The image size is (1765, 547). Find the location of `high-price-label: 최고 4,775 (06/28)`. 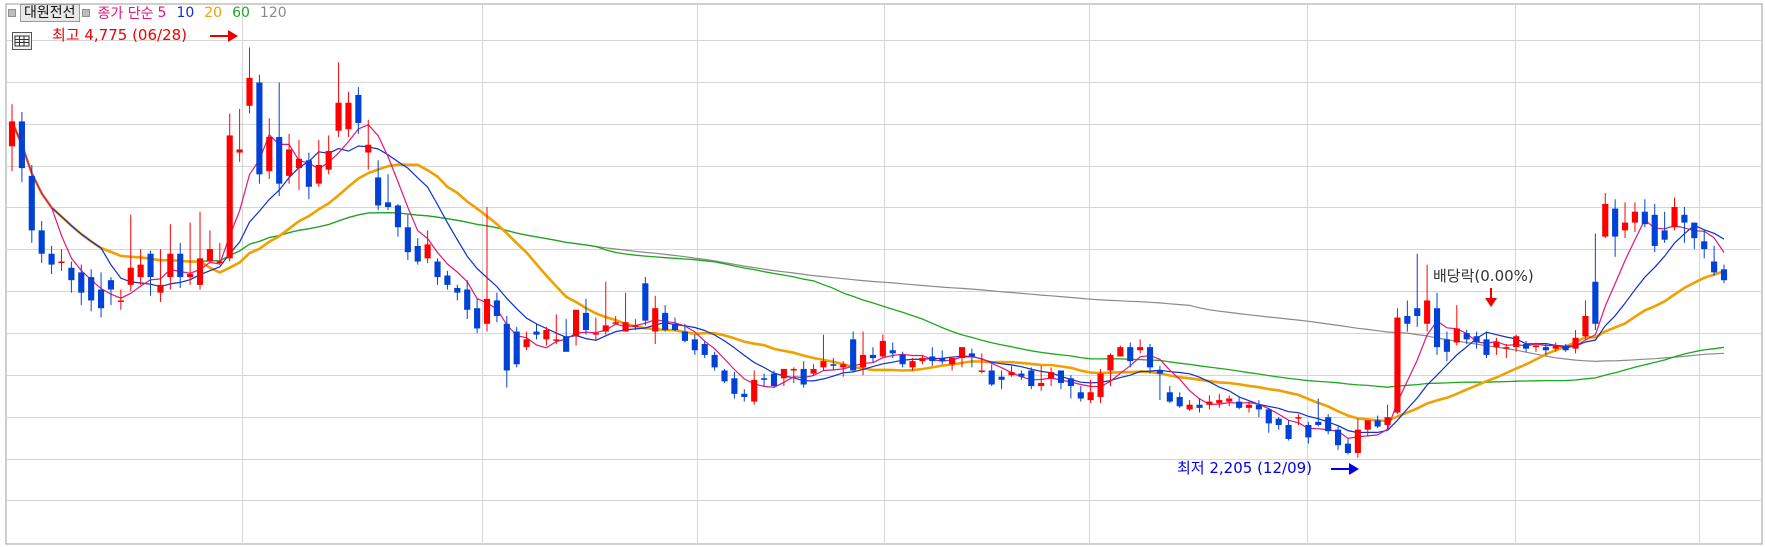

high-price-label: 최고 4,775 (06/28) is located at coordinates (120, 35).